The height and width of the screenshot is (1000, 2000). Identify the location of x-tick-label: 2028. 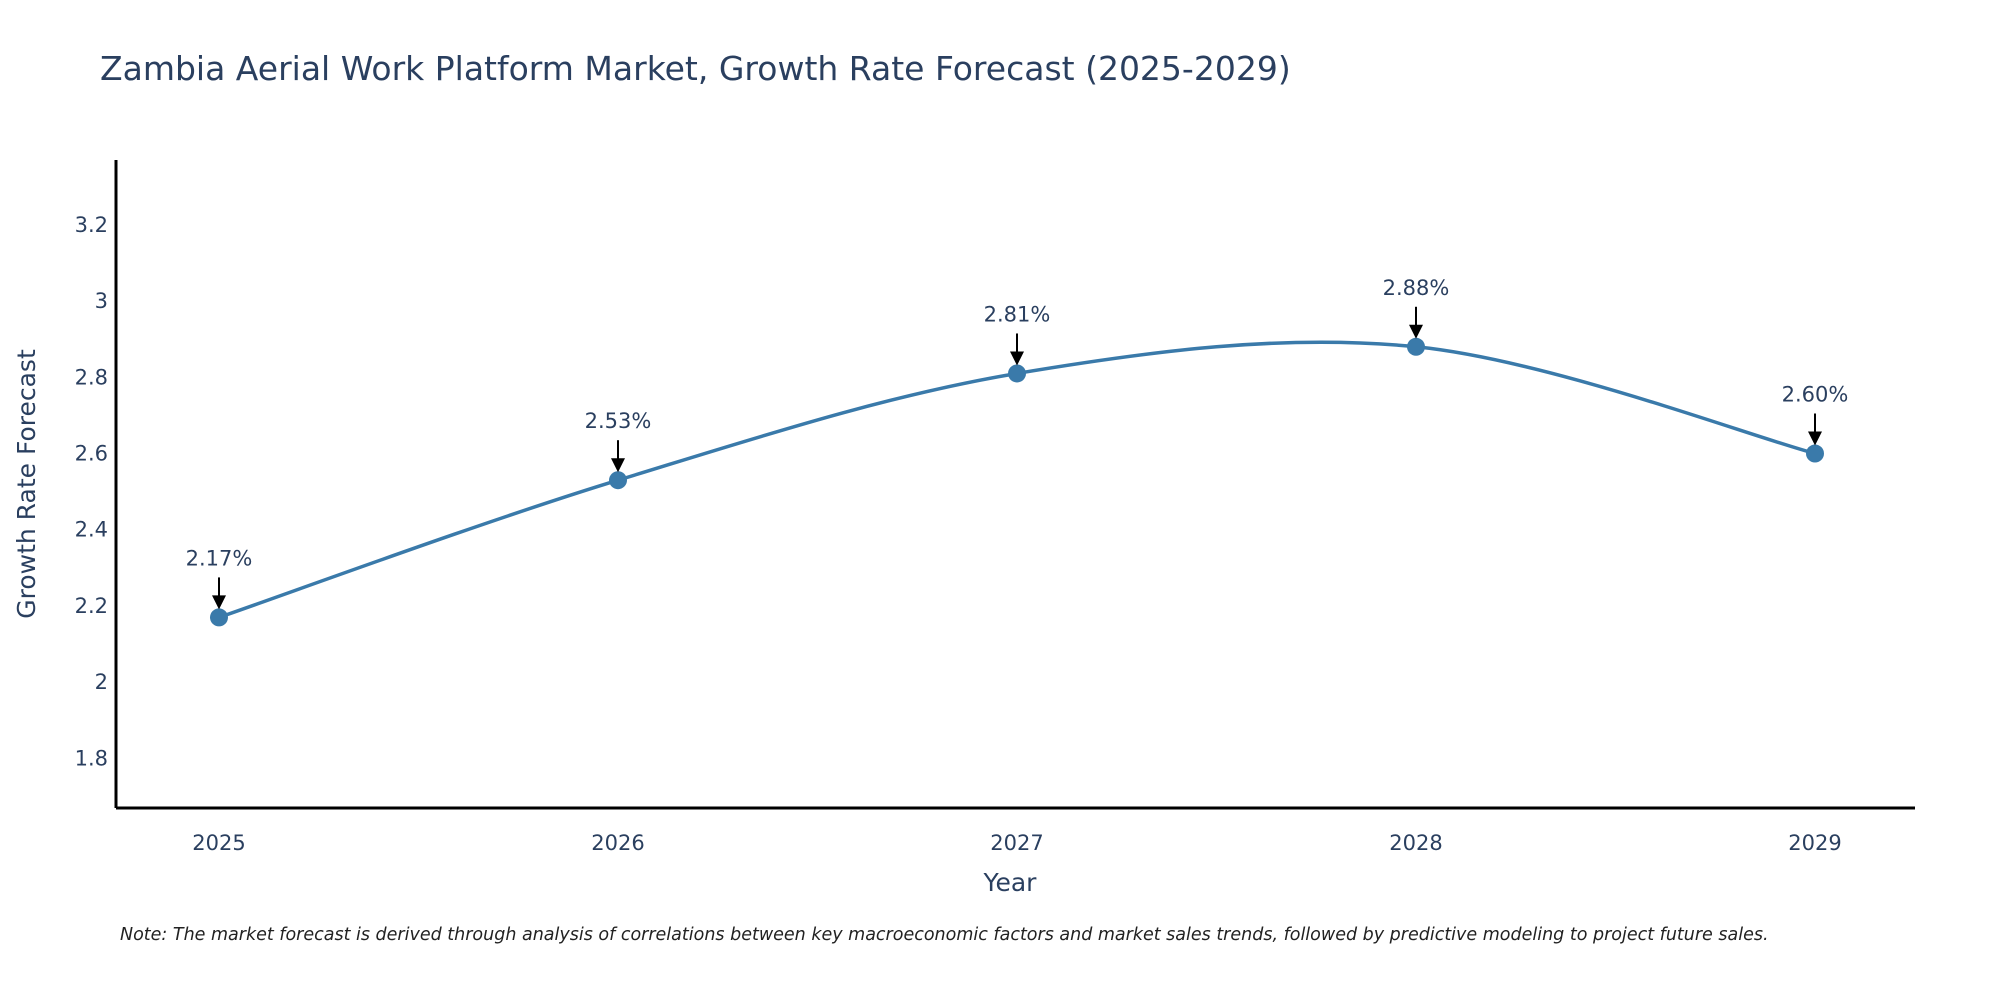
(1415, 843).